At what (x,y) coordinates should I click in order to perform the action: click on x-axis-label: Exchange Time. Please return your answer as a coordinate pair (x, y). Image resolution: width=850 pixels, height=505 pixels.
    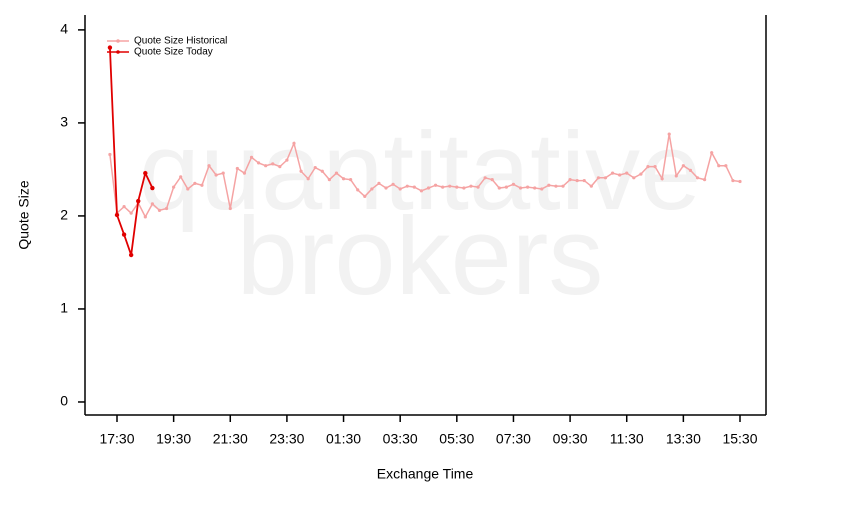
    Looking at the image, I should click on (425, 474).